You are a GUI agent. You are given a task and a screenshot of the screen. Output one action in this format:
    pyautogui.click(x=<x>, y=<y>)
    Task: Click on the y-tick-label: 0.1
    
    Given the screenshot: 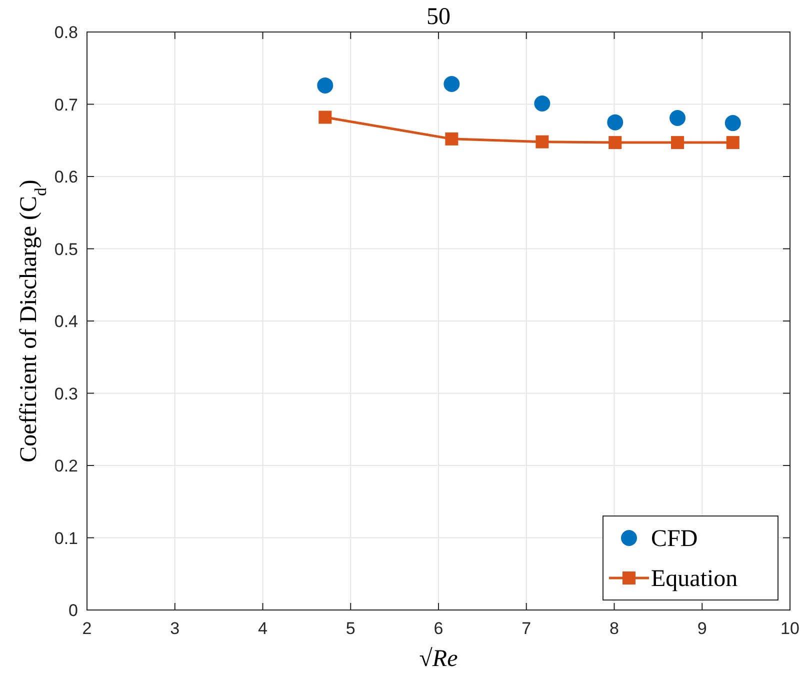 What is the action you would take?
    pyautogui.click(x=66, y=538)
    